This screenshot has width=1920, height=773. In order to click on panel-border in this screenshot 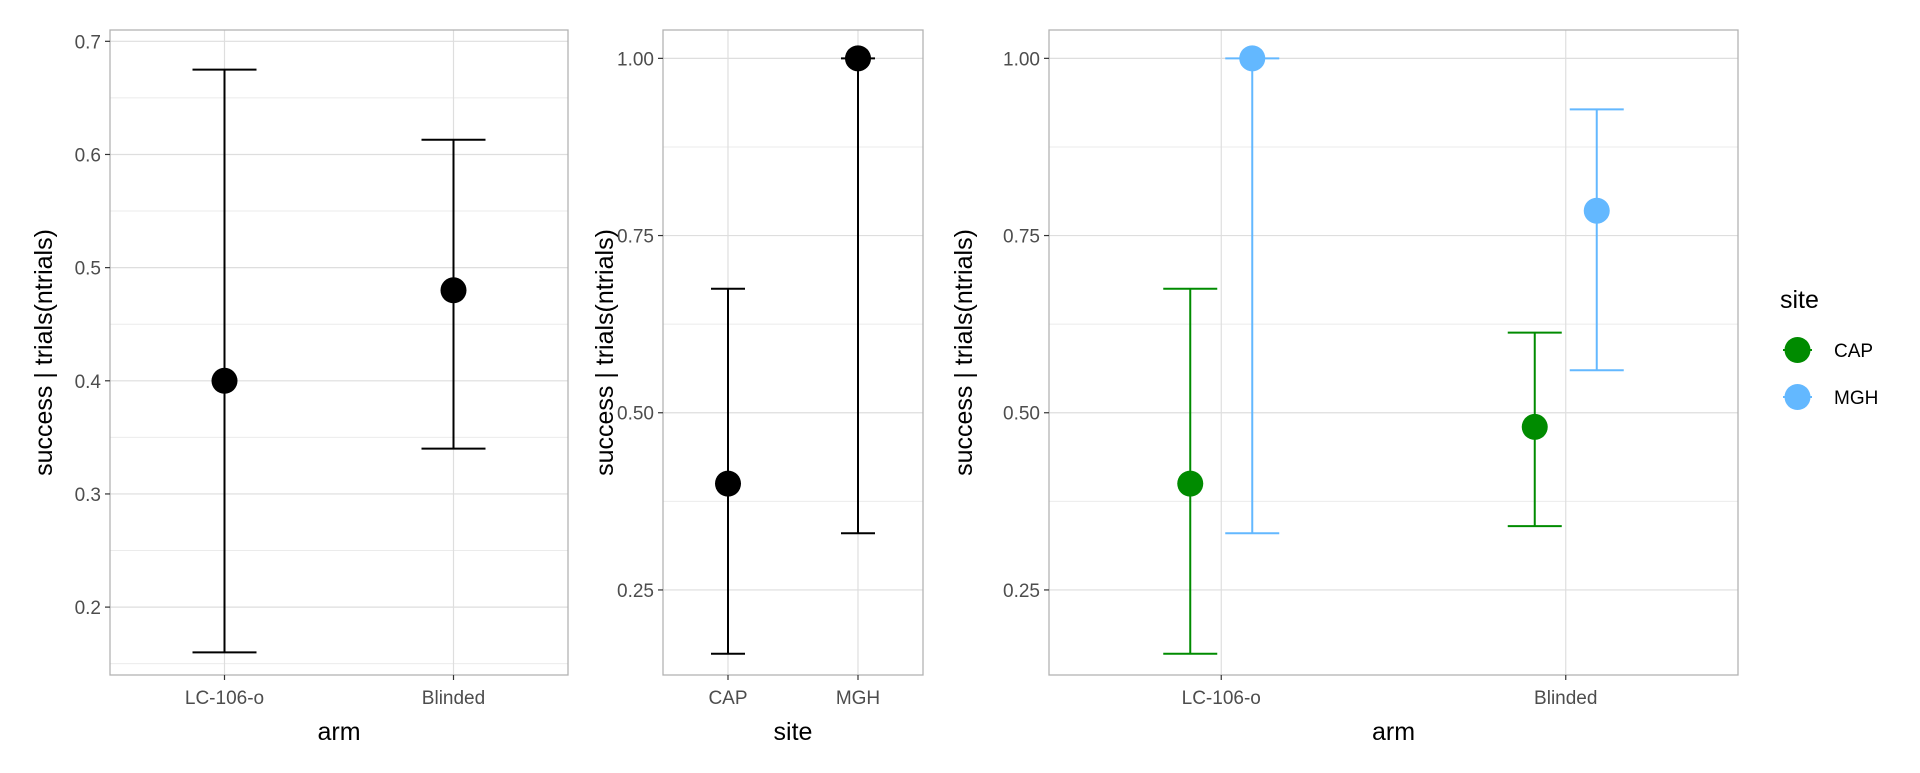, I will do `click(793, 352)`.